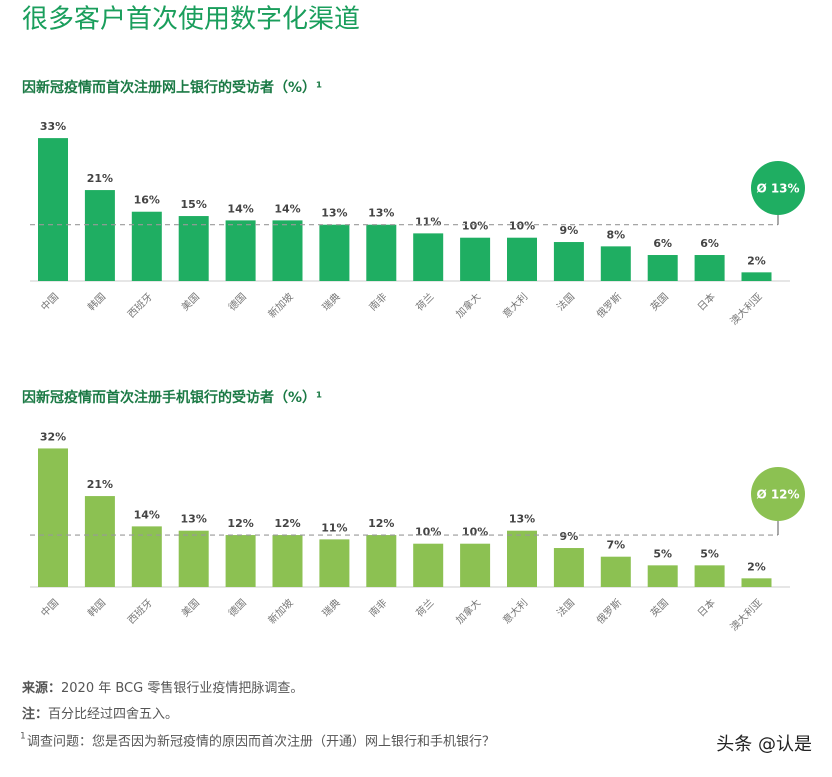 This screenshot has height=777, width=832. I want to click on source-text: 2020 年 BCG 零售银行业疫情把脉调查。, so click(182, 688).